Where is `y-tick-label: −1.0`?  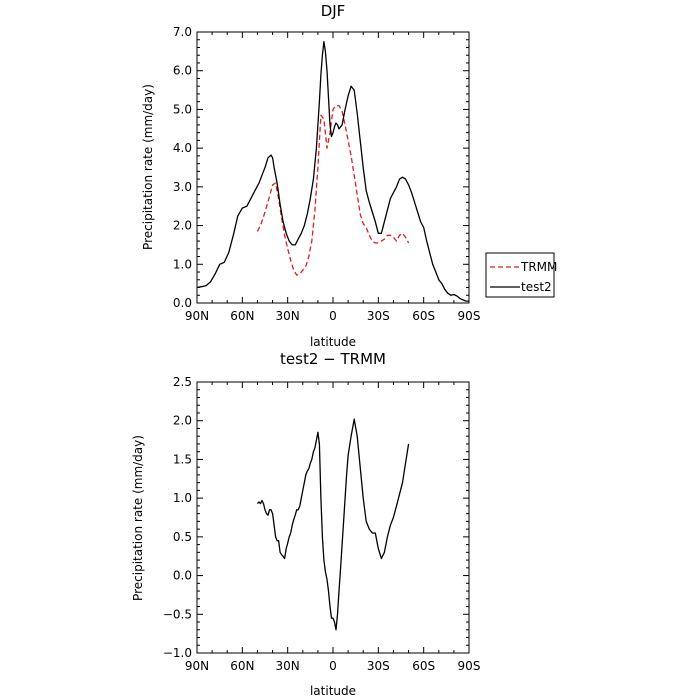
y-tick-label: −1.0 is located at coordinates (177, 653).